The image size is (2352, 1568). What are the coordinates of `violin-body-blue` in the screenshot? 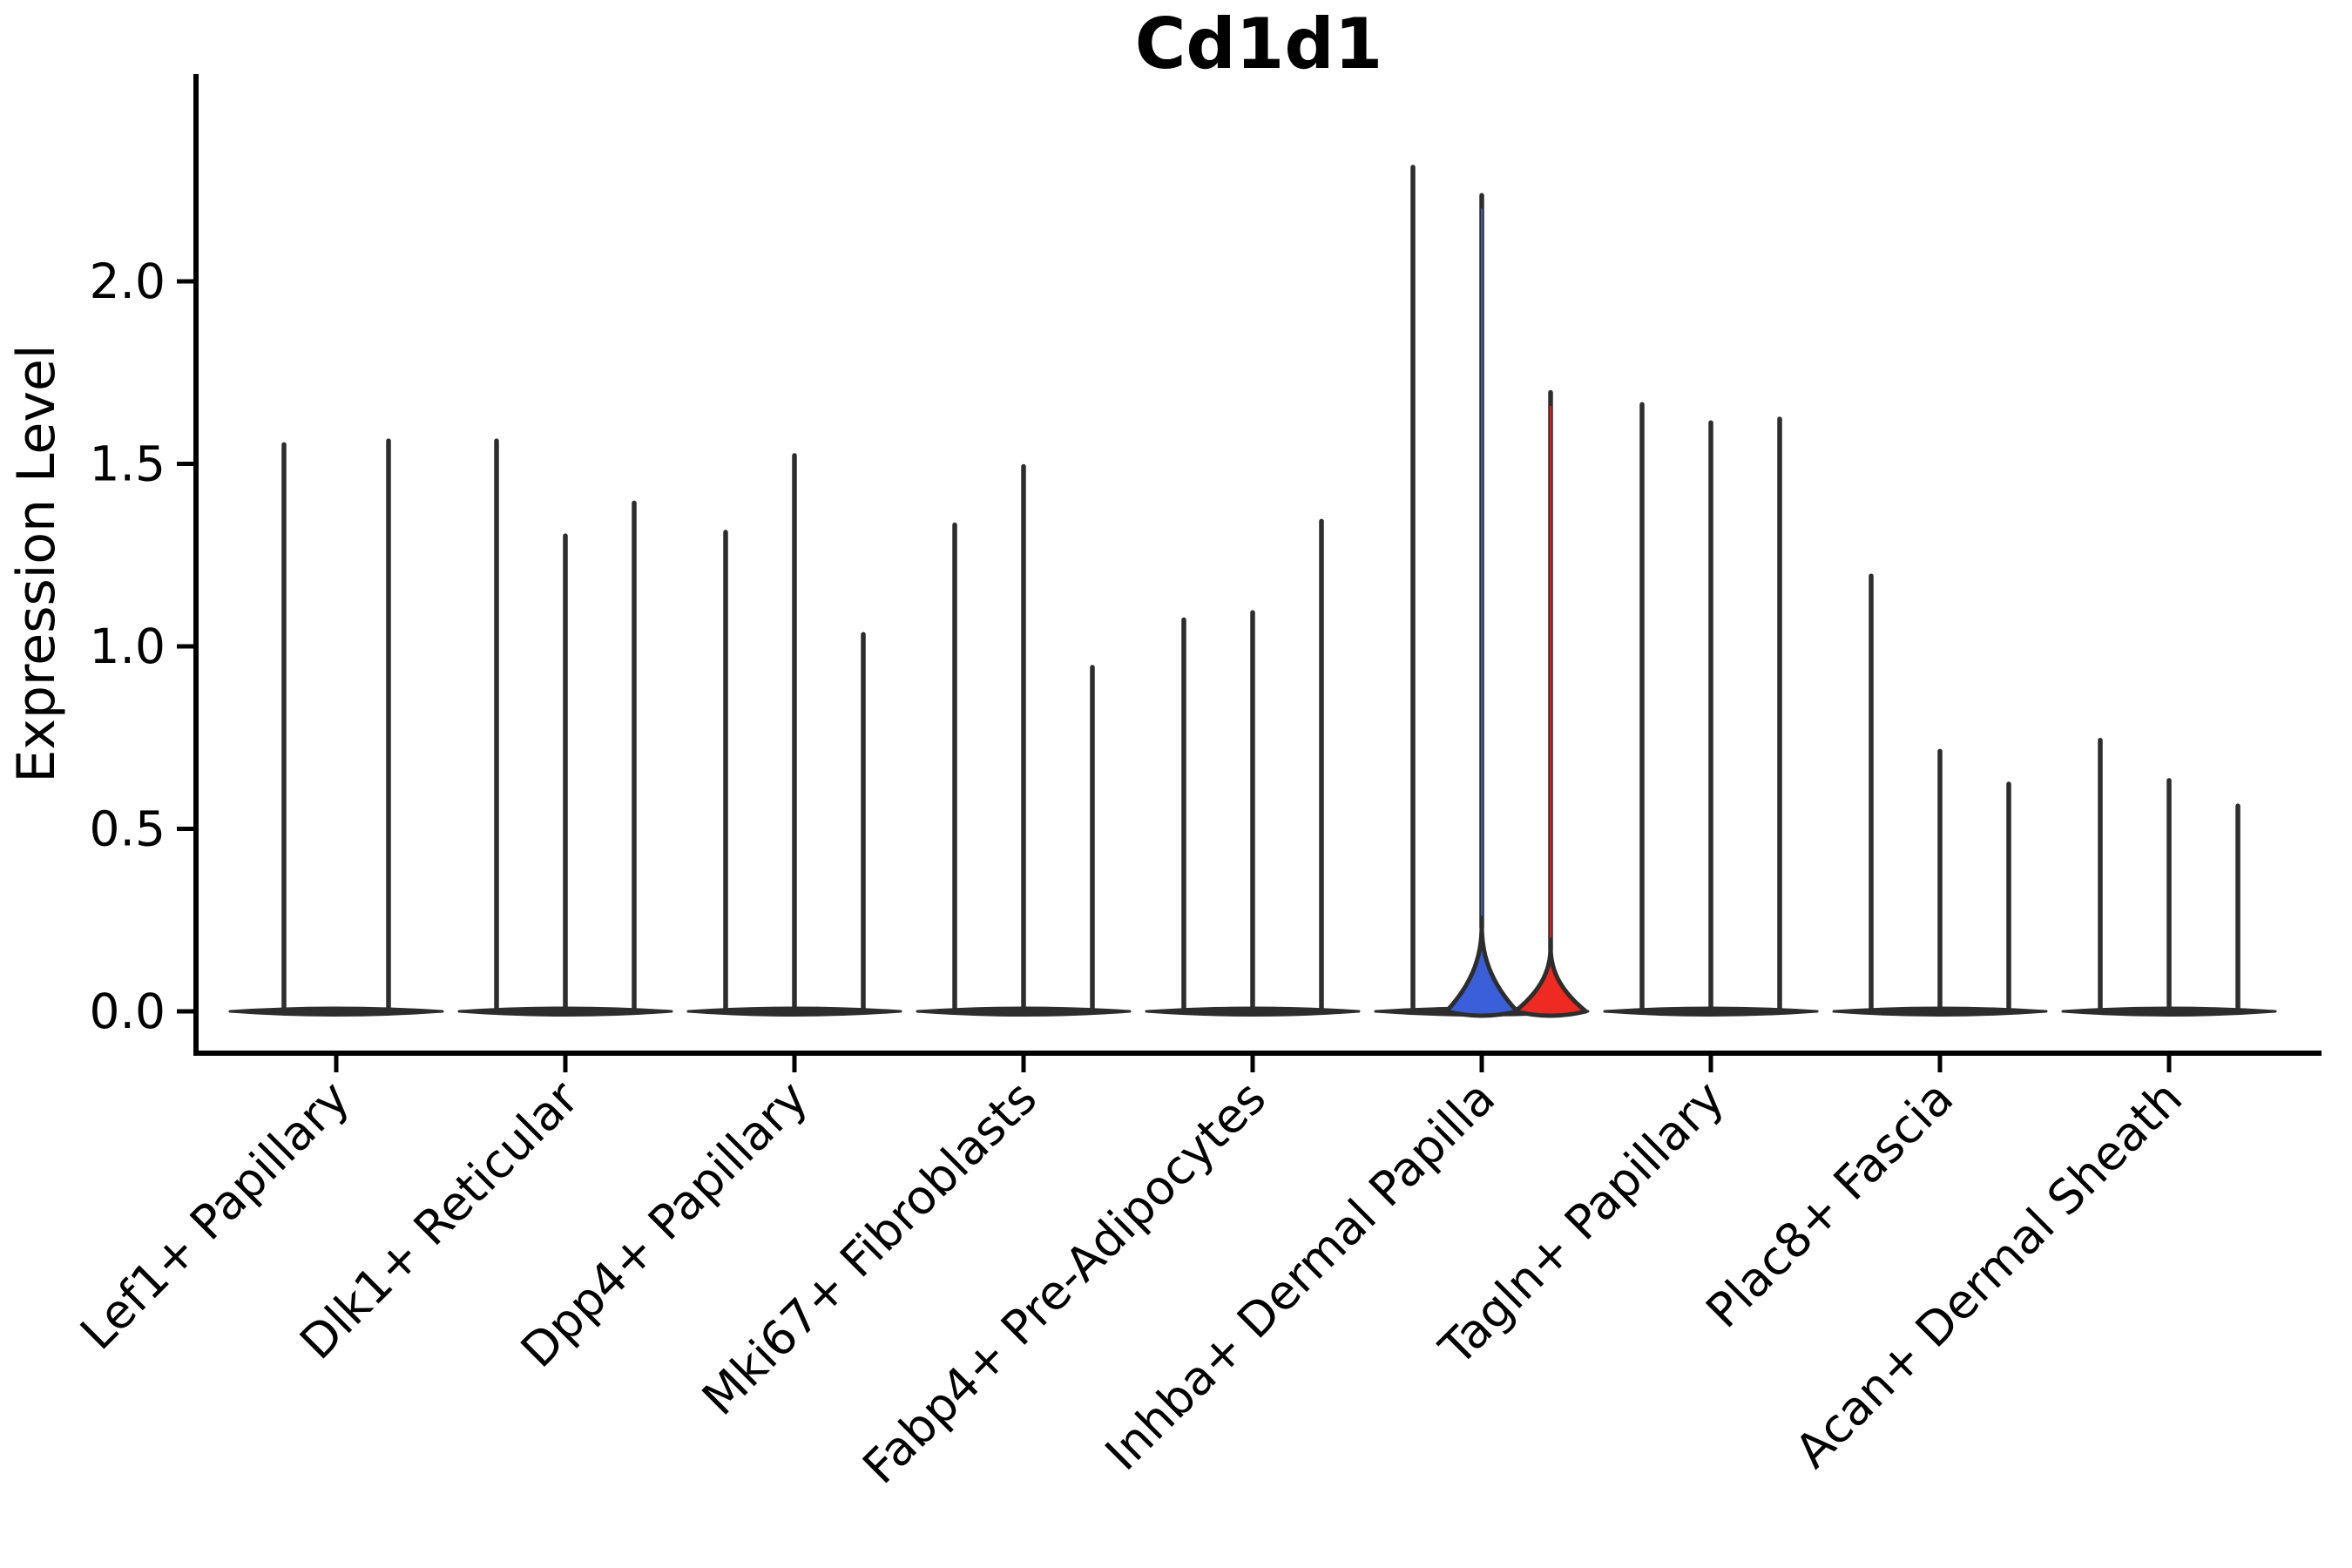 It's located at (1481, 967).